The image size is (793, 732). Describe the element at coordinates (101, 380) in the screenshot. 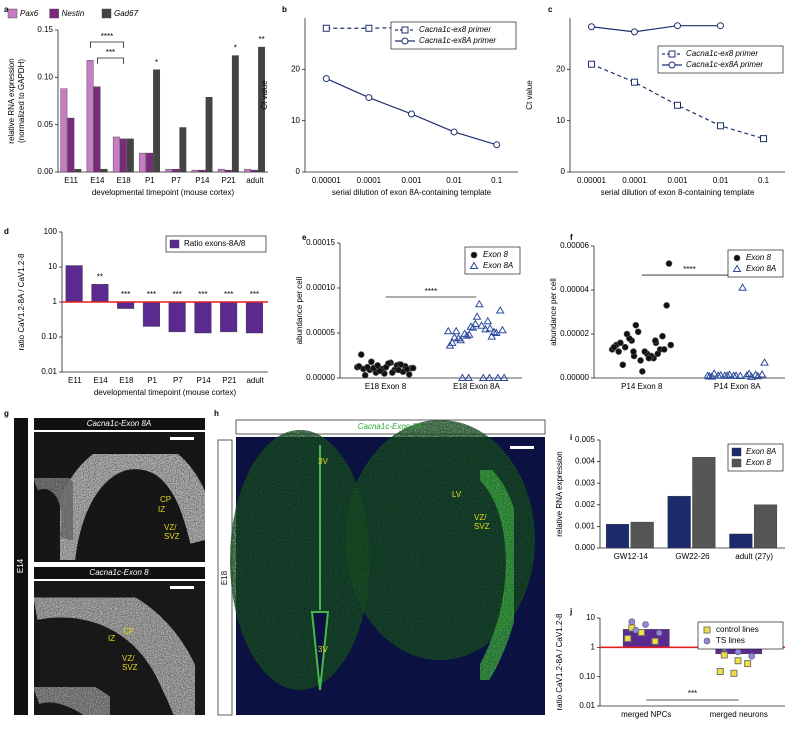

I see `x-tick-label: E14` at that location.